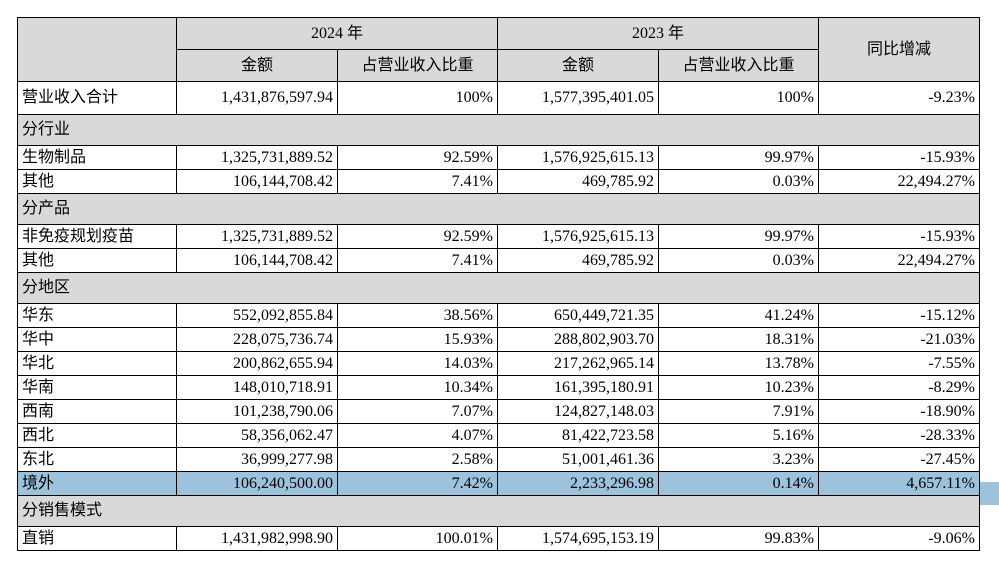 This screenshot has width=999, height=561. I want to click on cell-amount-2023: 1,574,695,153.19, so click(578, 538).